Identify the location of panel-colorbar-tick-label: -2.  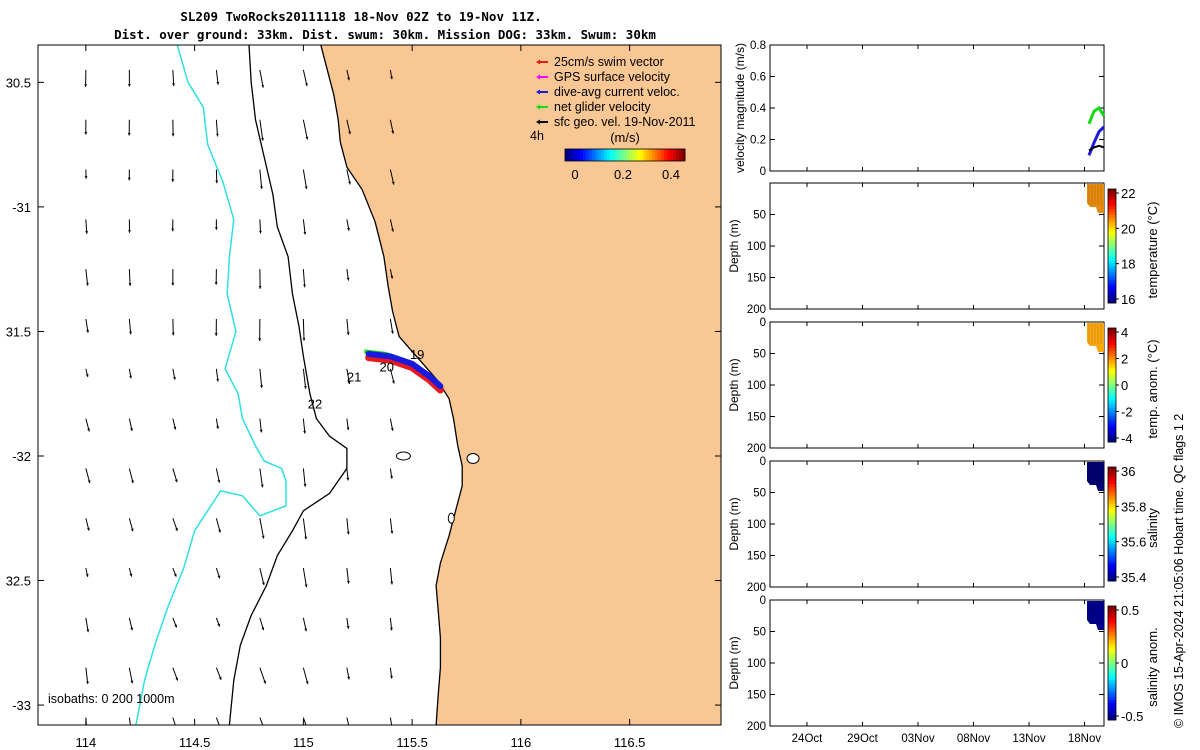
(1127, 412).